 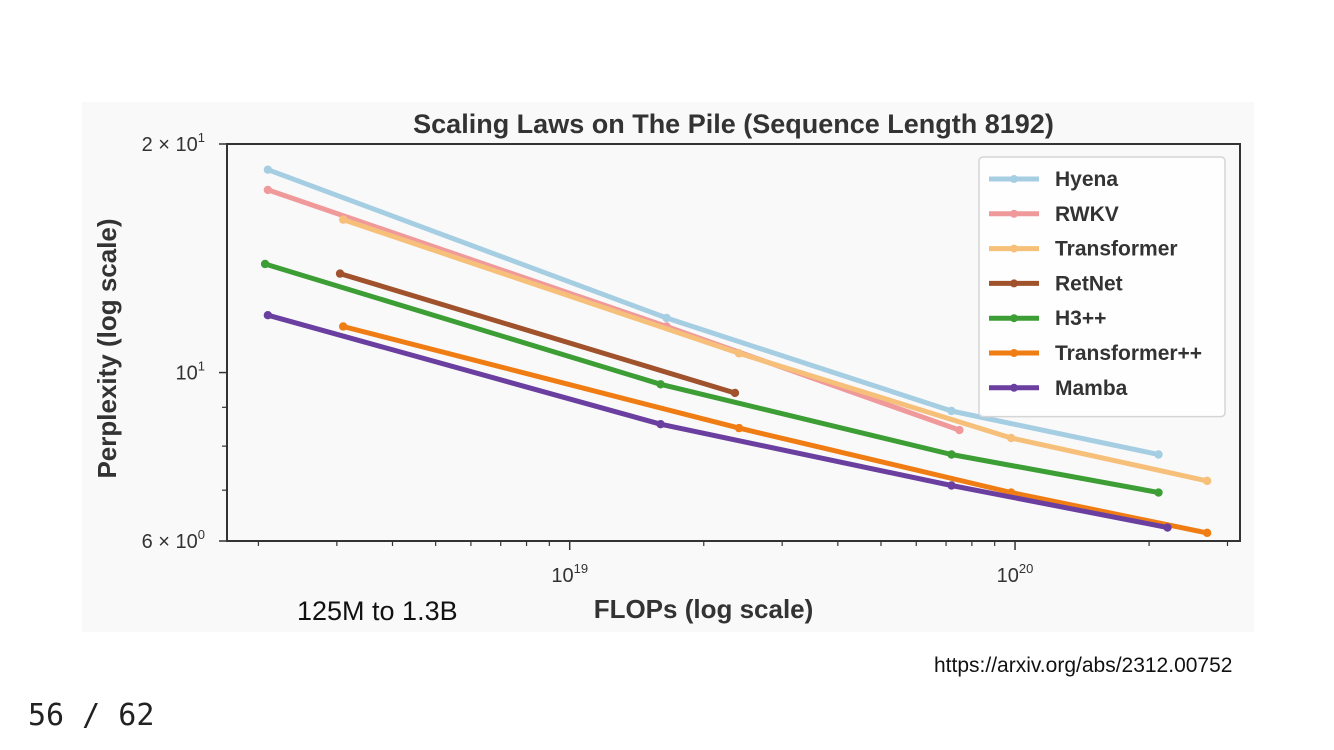 What do you see at coordinates (190, 372) in the screenshot?
I see `y-tick-label: 101` at bounding box center [190, 372].